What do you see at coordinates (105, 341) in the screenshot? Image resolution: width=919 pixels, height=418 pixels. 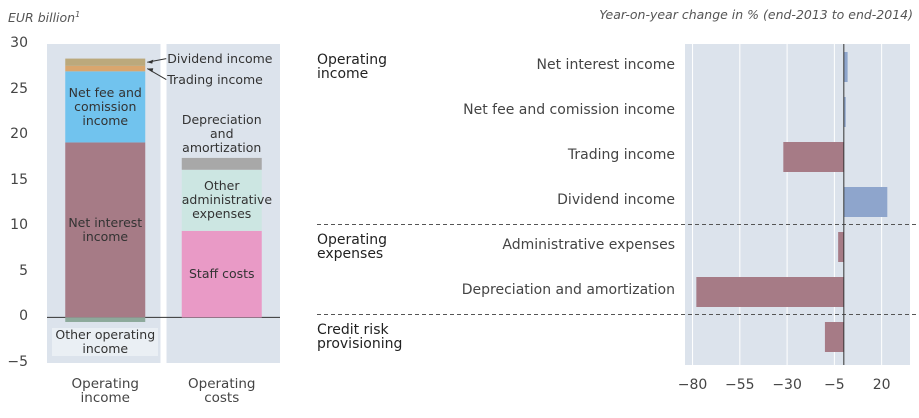 I see `segment-label: Other operating income` at bounding box center [105, 341].